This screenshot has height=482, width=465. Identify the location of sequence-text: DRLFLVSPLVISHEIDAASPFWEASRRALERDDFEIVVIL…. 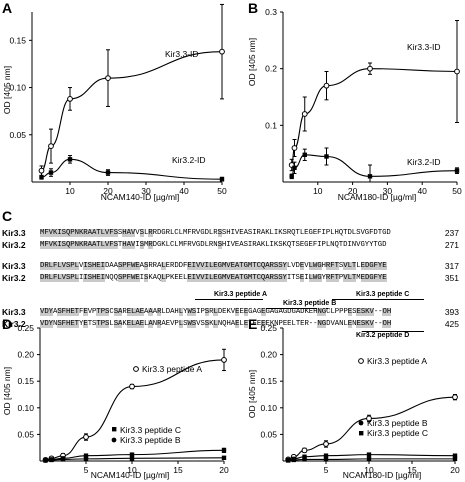
(213, 266).